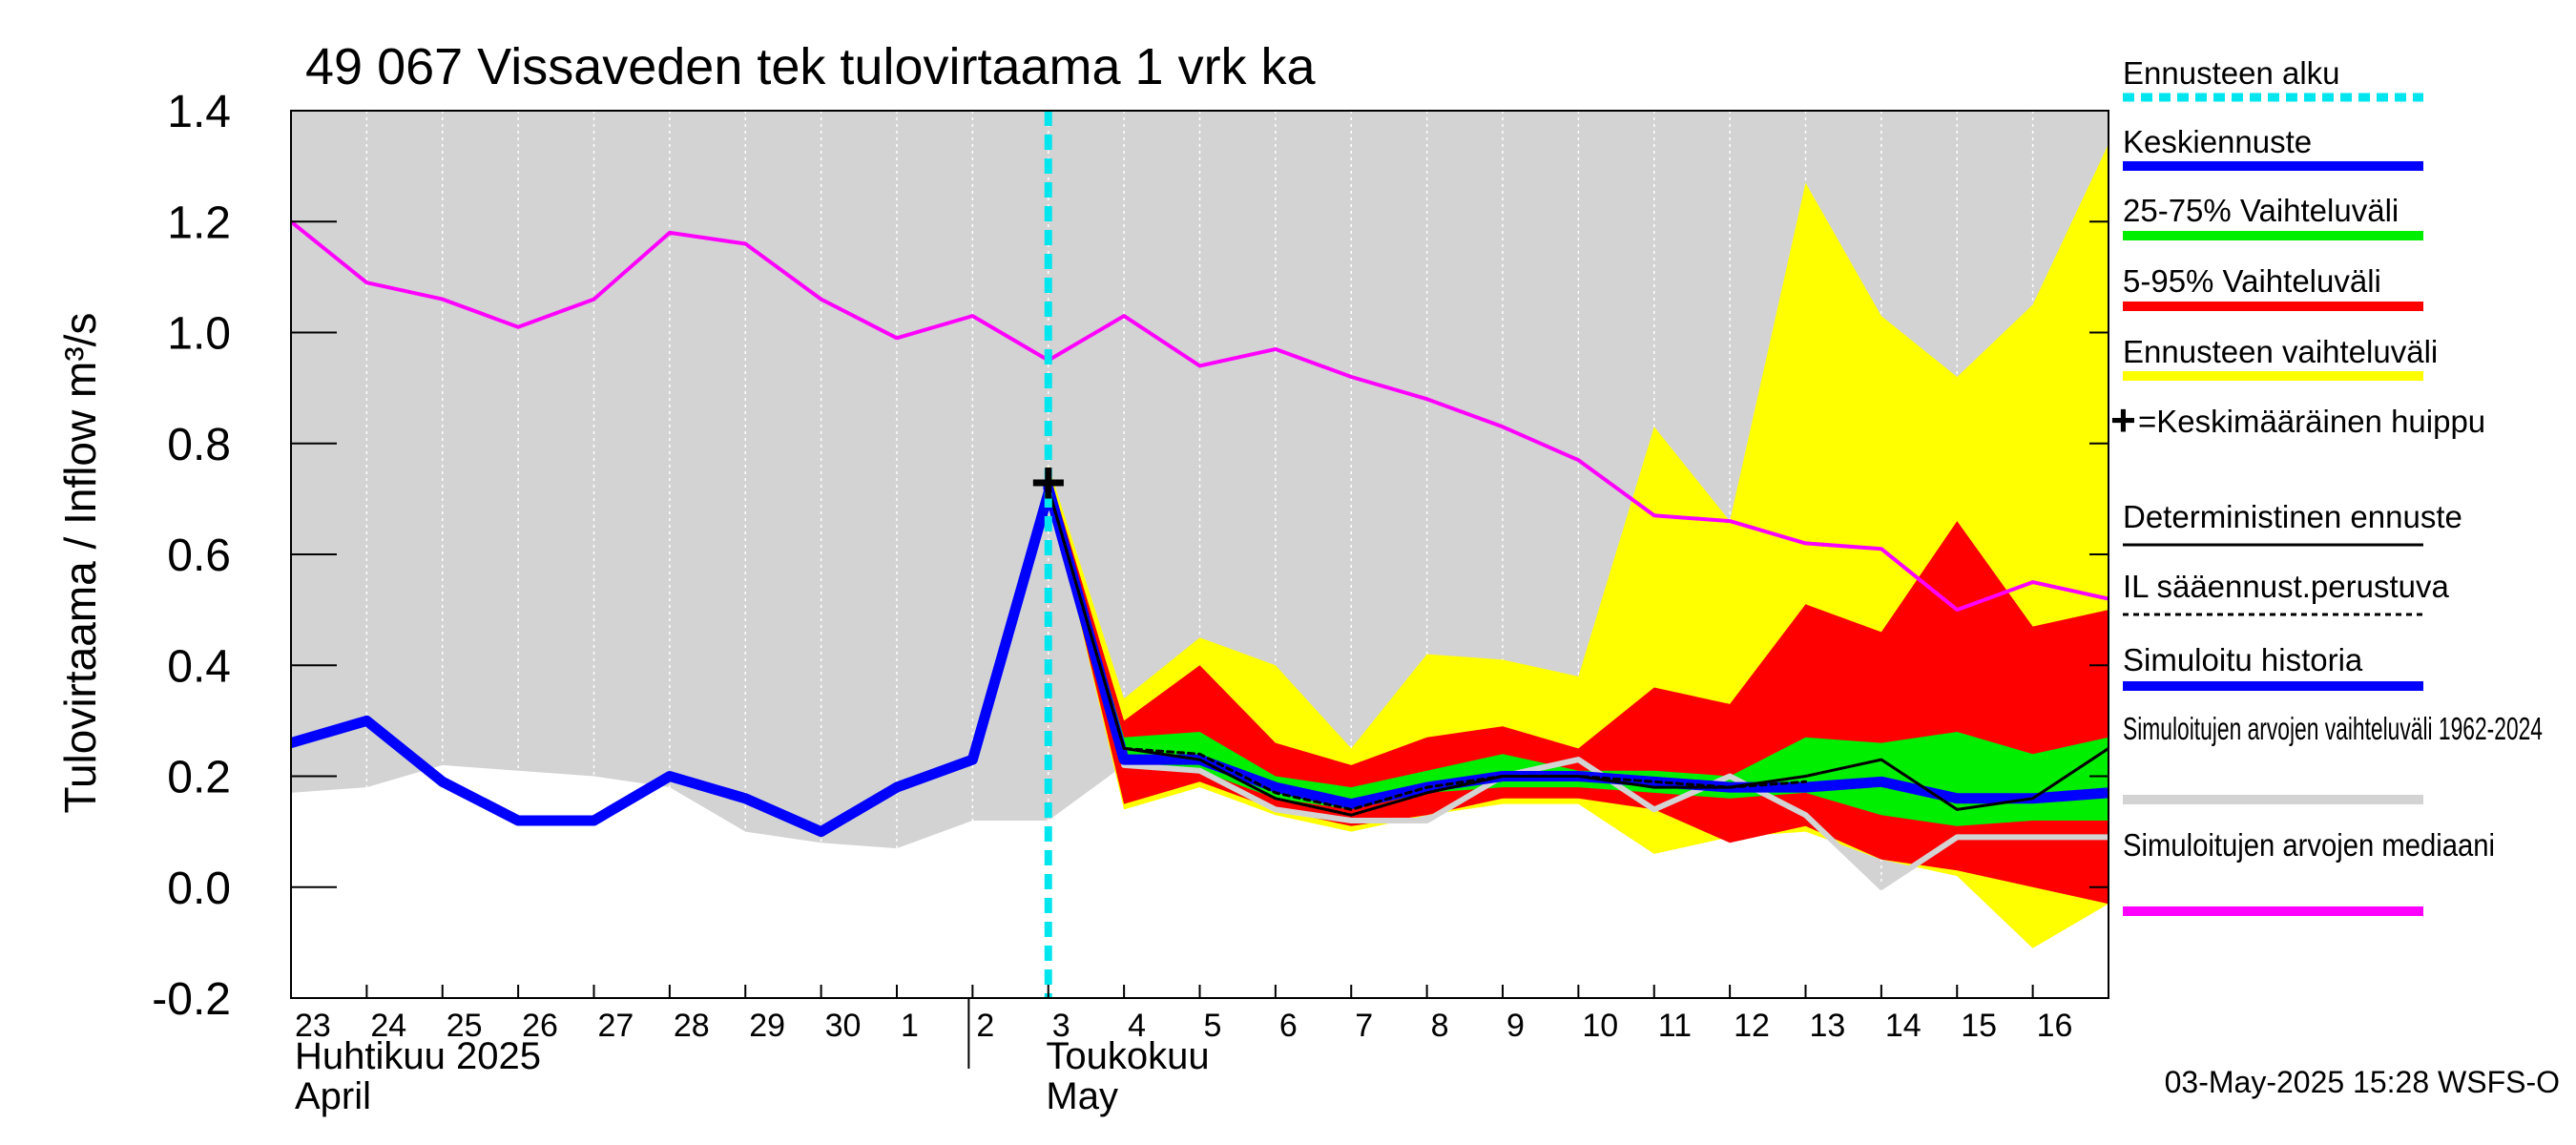 The image size is (2576, 1145). I want to click on footer-timestamp: 03-May-2025 15:28 WSFS-O, so click(2362, 1082).